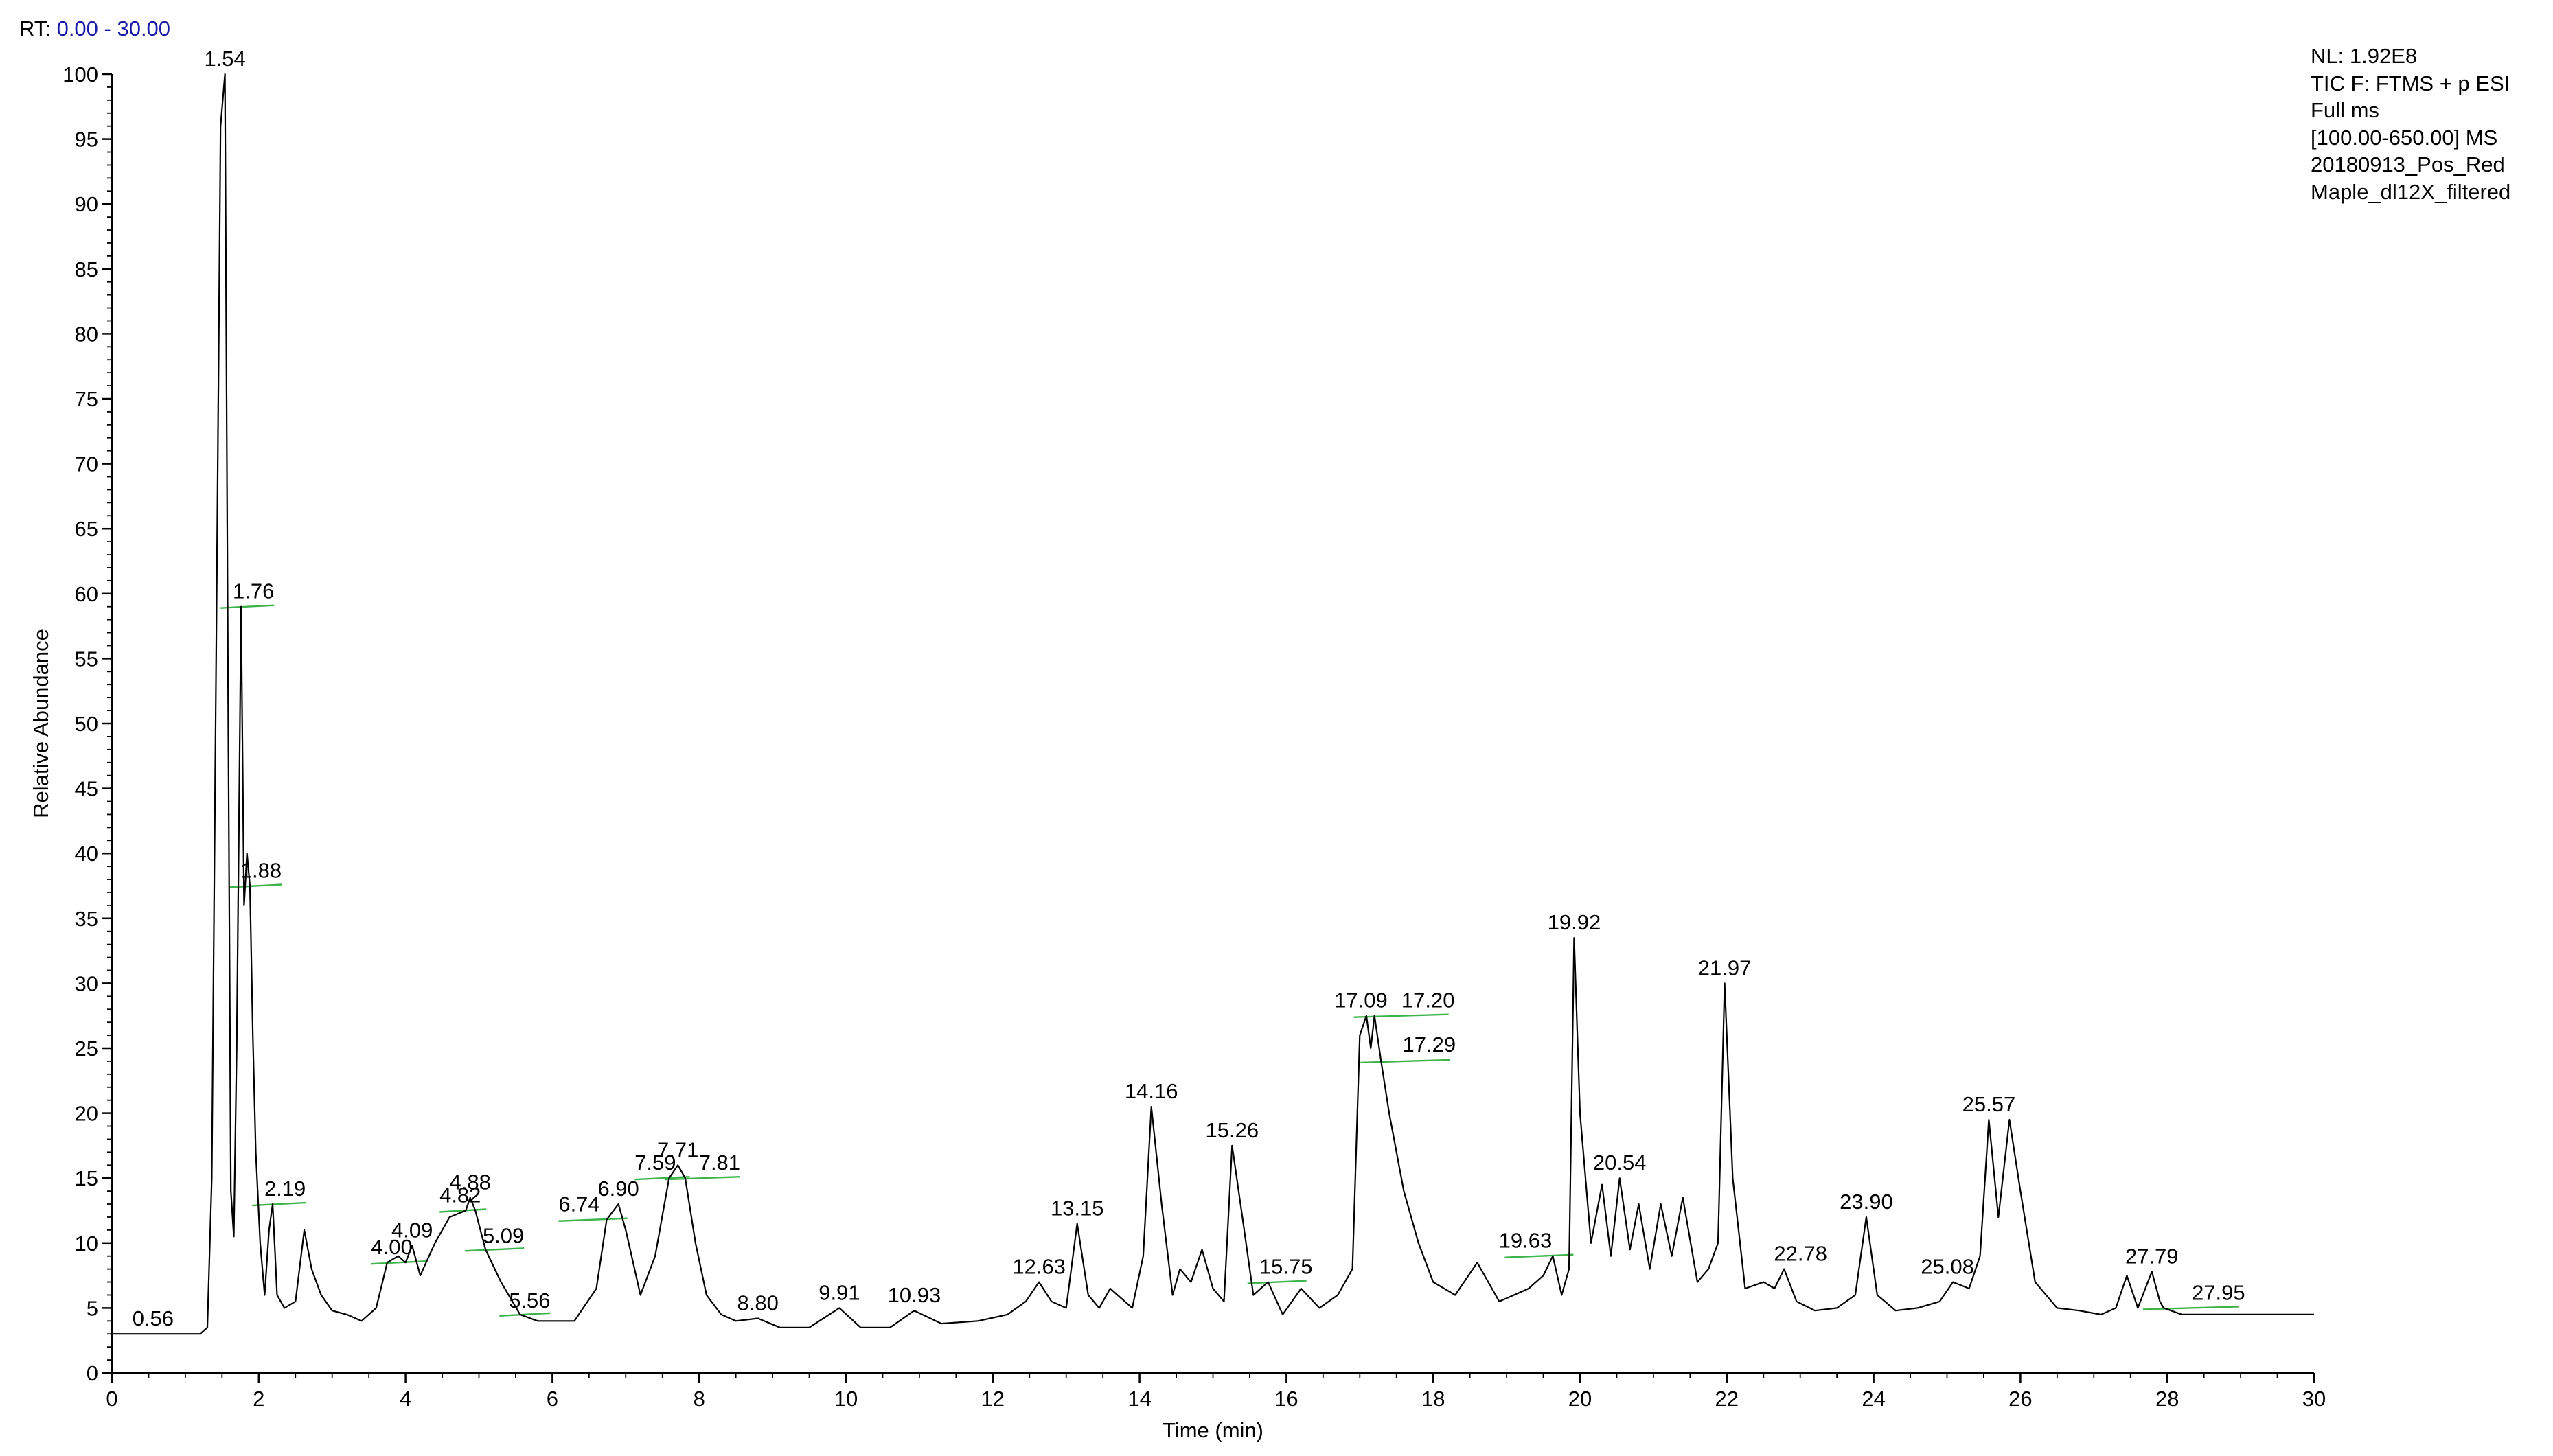  What do you see at coordinates (86, 594) in the screenshot?
I see `y-tick-label: 60` at bounding box center [86, 594].